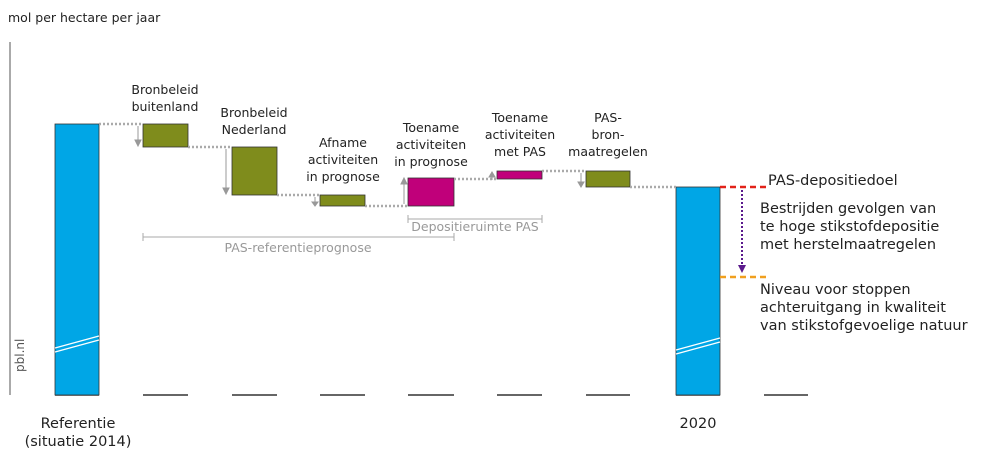 This screenshot has height=461, width=985. Describe the element at coordinates (475, 226) in the screenshot. I see `bracket-label: Depositieruimte PAS` at that location.